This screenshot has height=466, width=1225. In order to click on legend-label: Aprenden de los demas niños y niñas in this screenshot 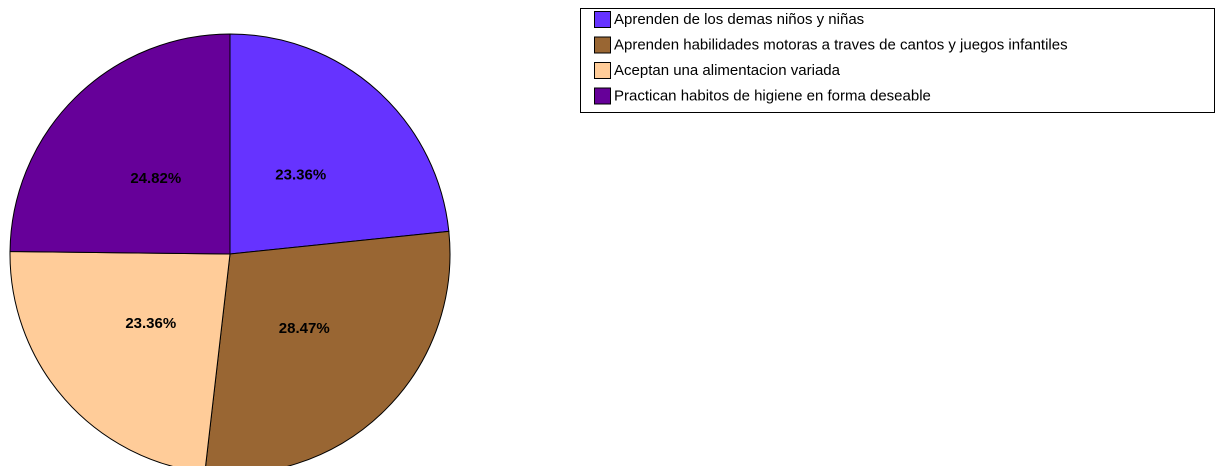, I will do `click(739, 19)`.